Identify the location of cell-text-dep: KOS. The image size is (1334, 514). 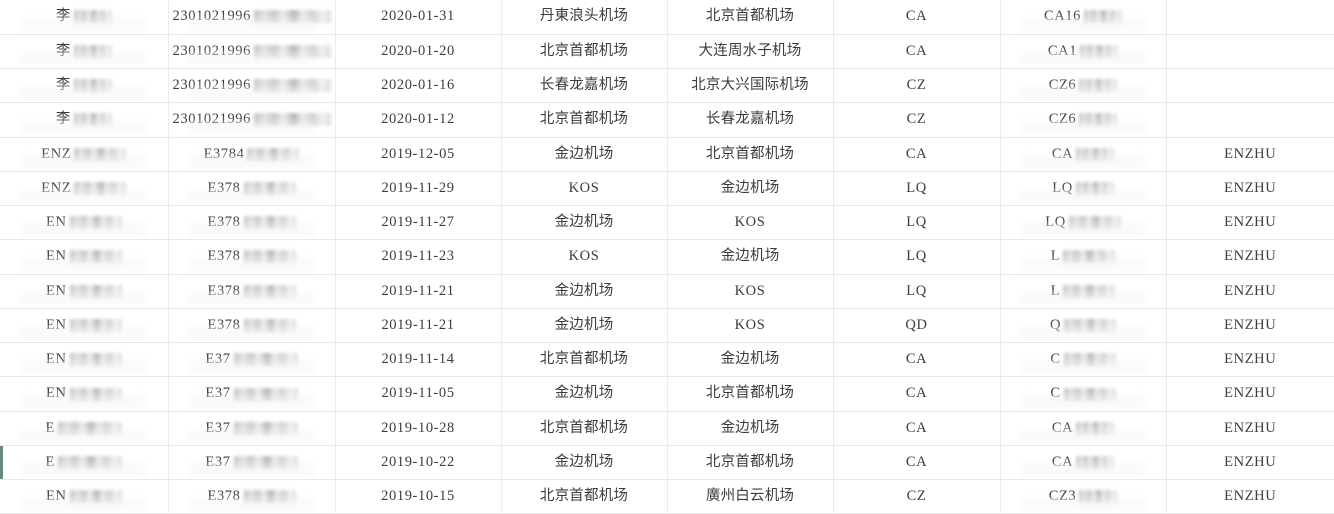
(584, 256).